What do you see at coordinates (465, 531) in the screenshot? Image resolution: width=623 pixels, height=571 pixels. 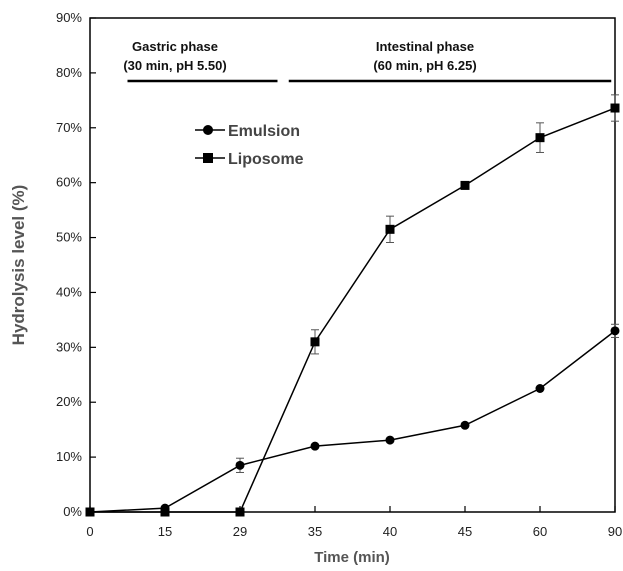 I see `x-tick-label: 45` at bounding box center [465, 531].